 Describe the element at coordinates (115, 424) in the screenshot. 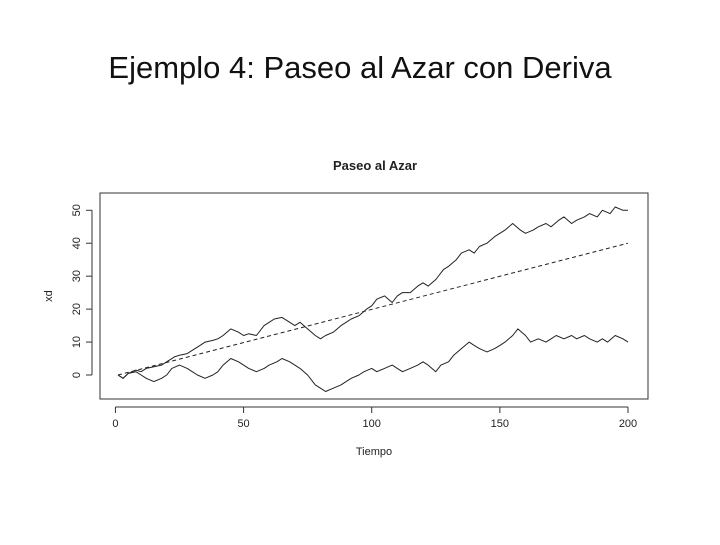

I see `x-tick-label: 0` at that location.